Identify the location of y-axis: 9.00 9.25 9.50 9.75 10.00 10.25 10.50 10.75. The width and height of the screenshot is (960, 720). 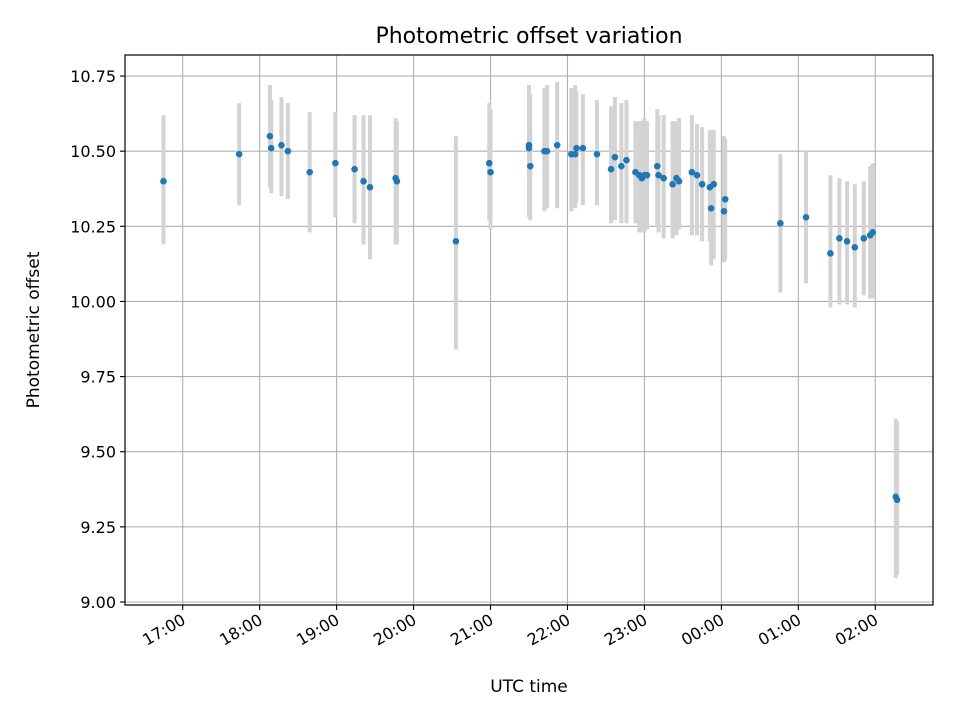
(97, 339).